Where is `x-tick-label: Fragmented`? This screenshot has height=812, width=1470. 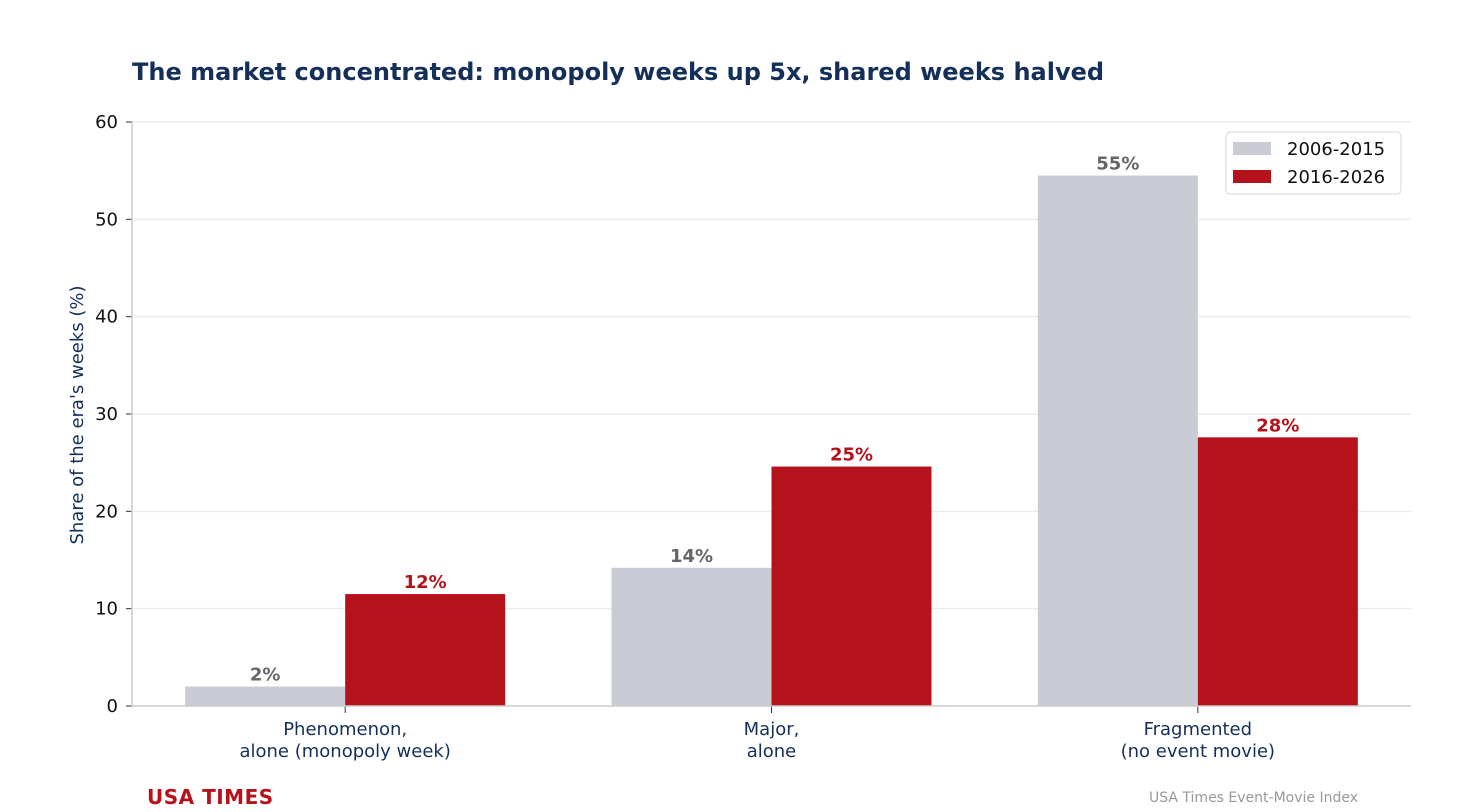
x-tick-label: Fragmented is located at coordinates (1198, 729).